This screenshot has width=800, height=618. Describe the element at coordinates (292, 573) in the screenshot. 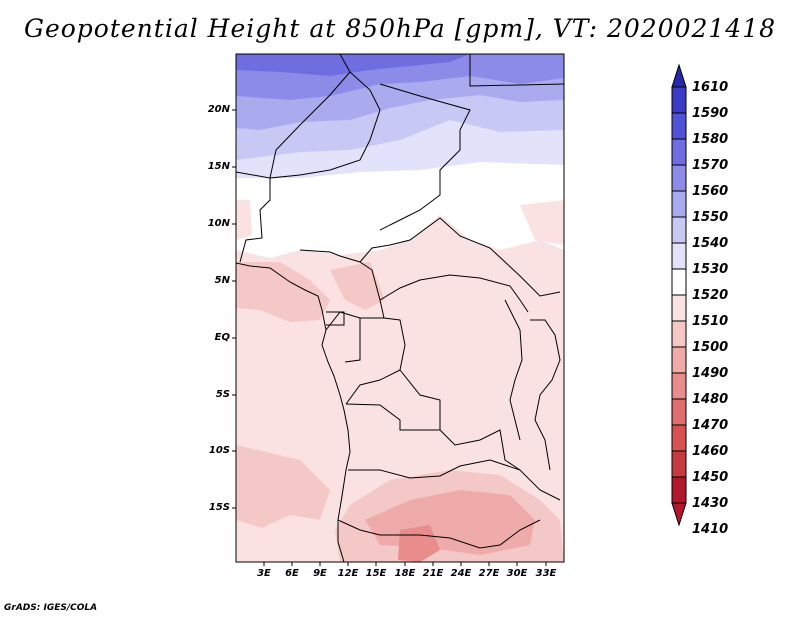

I see `lon-label: 6E` at that location.